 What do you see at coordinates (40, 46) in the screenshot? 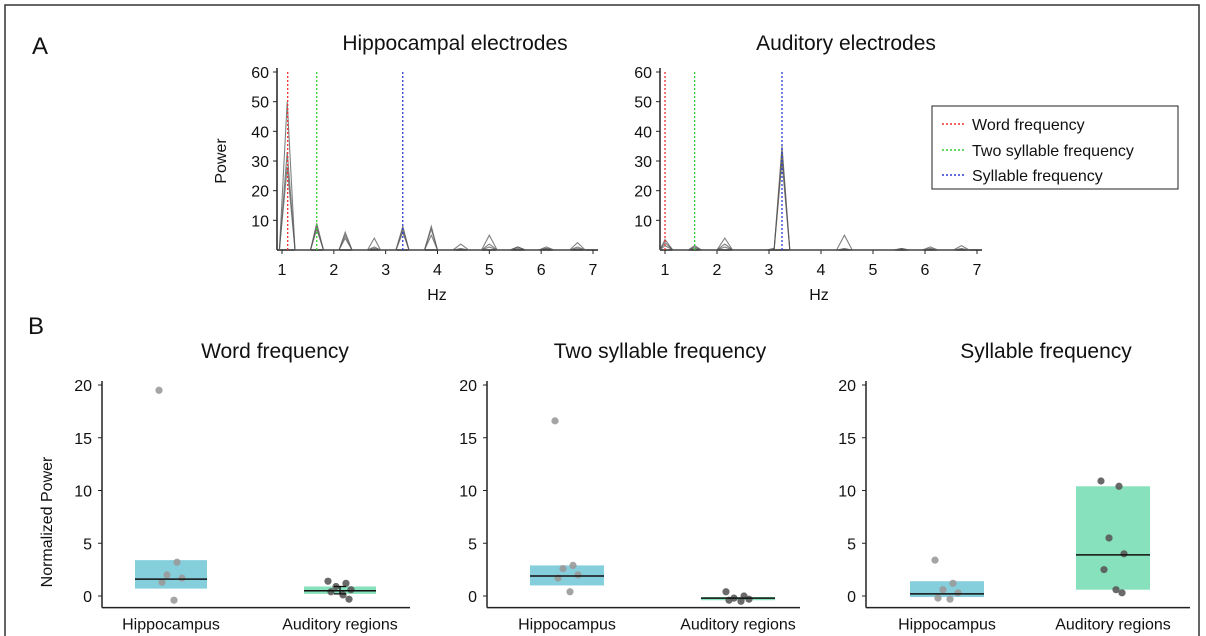
I see `panel-label-a: A` at bounding box center [40, 46].